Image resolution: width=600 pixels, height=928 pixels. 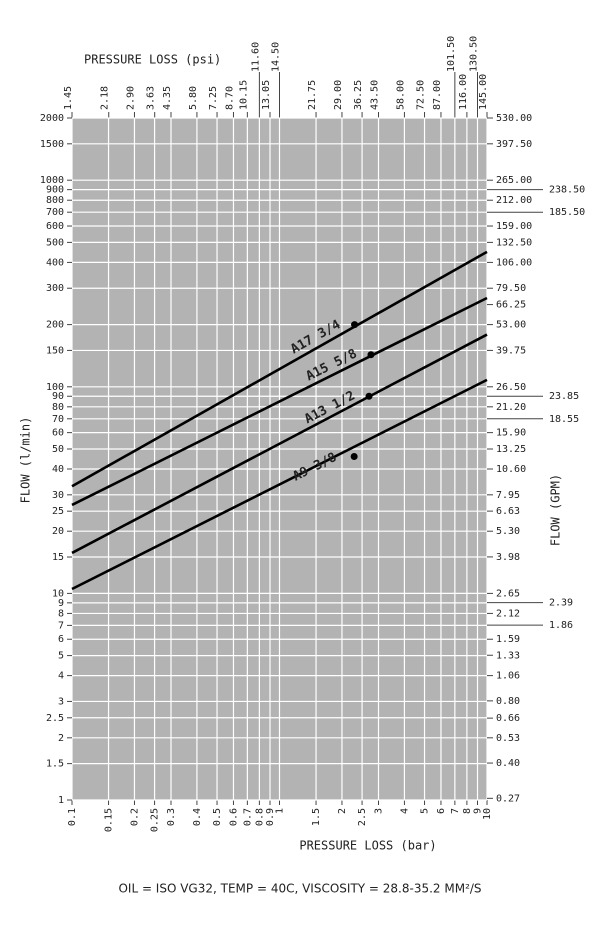 What do you see at coordinates (556, 510) in the screenshot?
I see `y2-axis-title: FLOW (GPM)` at bounding box center [556, 510].